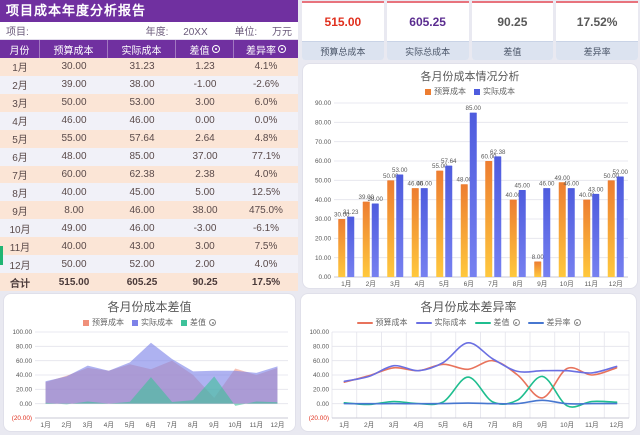  What do you see at coordinates (205, 49) in the screenshot?
I see `column-header: 差值` at bounding box center [205, 49].